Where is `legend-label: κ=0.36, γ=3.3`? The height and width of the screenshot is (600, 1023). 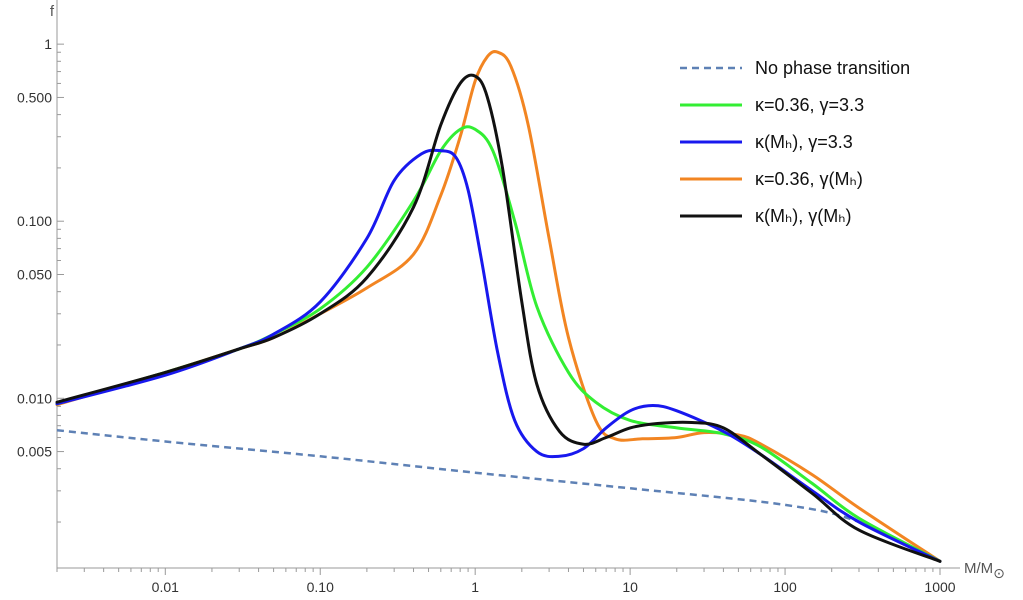
legend-label: κ=0.36, γ=3.3 is located at coordinates (809, 105).